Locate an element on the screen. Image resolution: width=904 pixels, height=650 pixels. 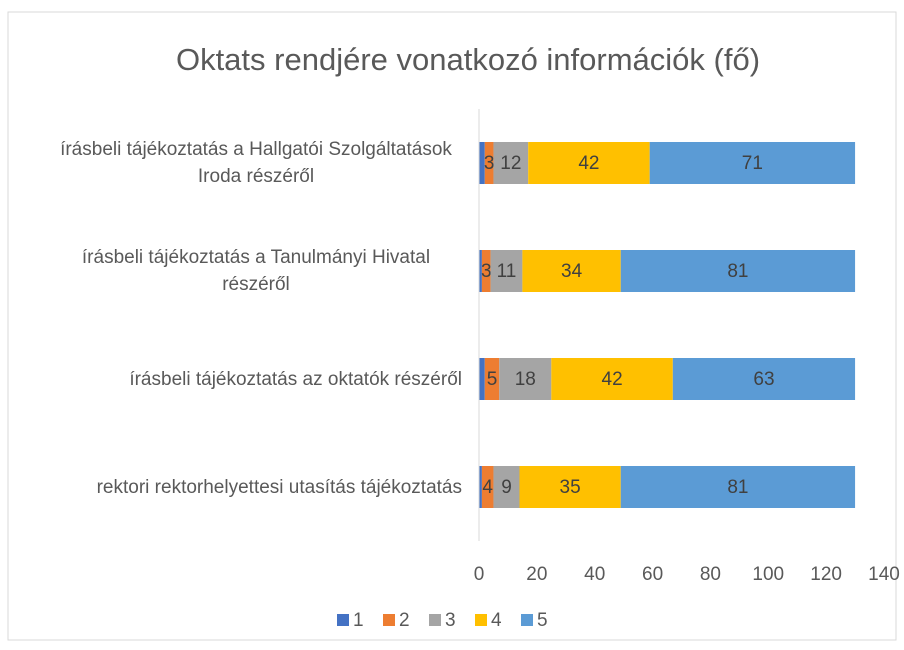
data-label: 18 is located at coordinates (525, 379).